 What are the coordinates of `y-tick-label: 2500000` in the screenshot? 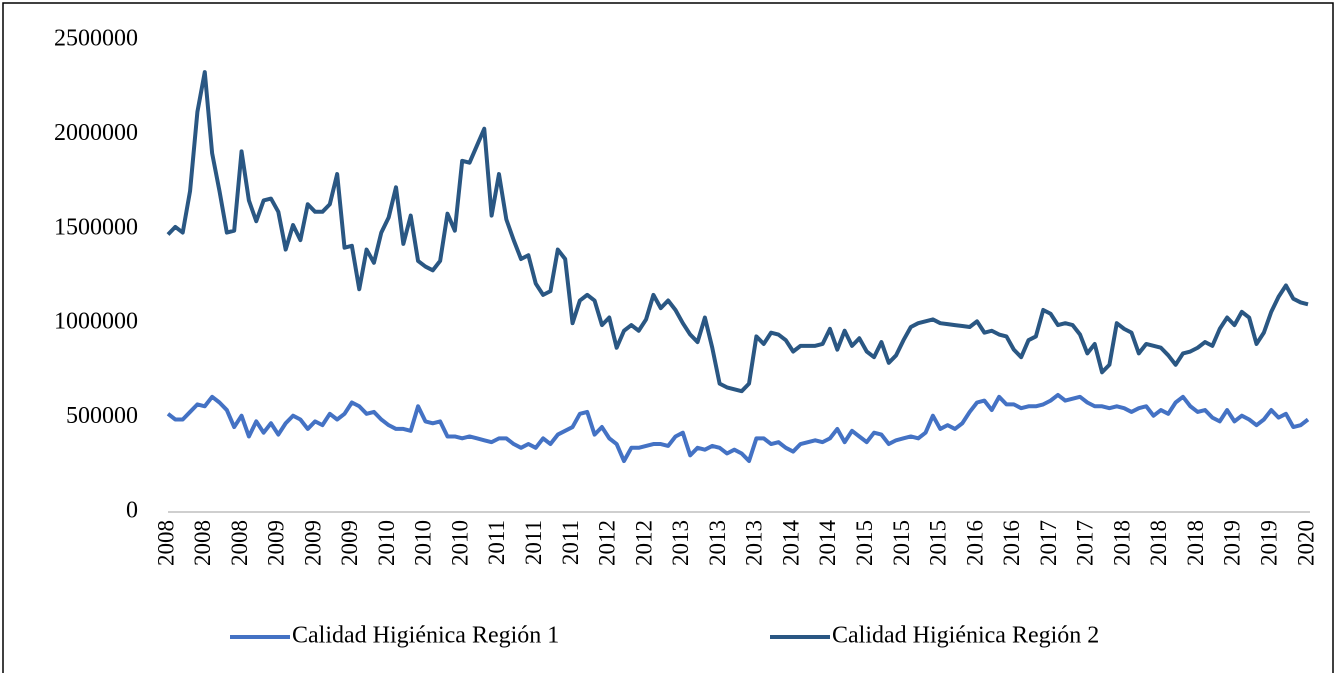 It's located at (96, 39).